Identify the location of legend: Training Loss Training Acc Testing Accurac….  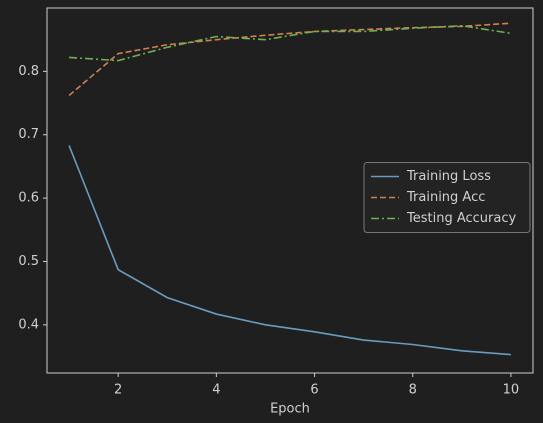
(447, 197).